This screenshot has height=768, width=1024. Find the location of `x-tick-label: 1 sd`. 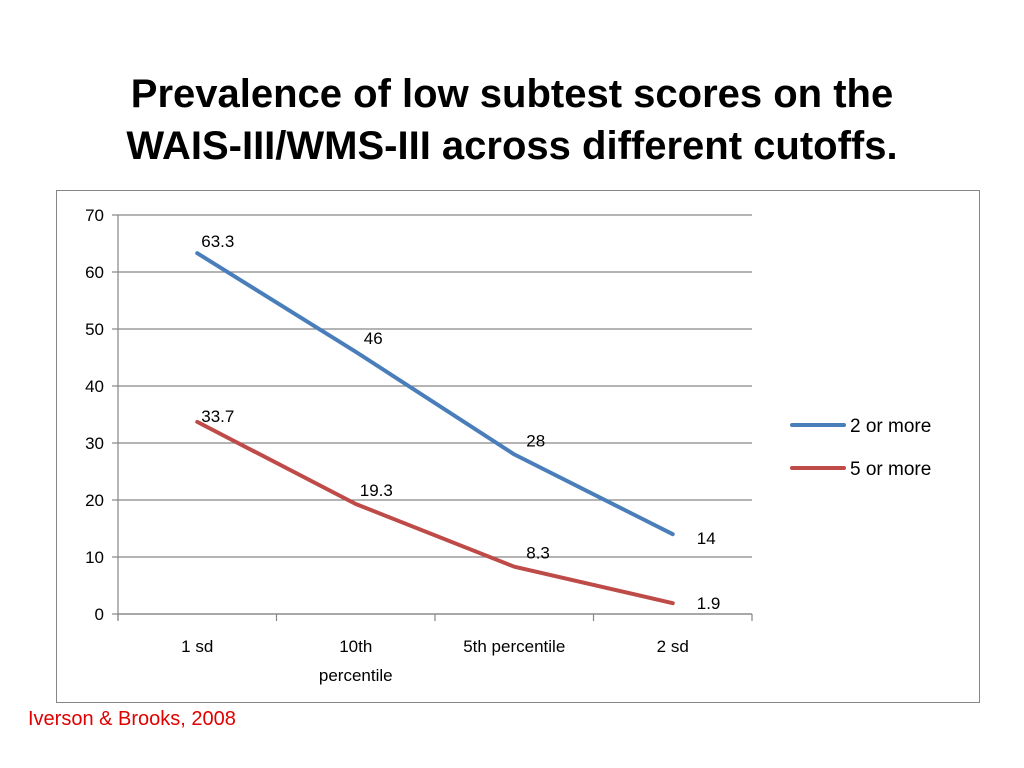

x-tick-label: 1 sd is located at coordinates (197, 646).